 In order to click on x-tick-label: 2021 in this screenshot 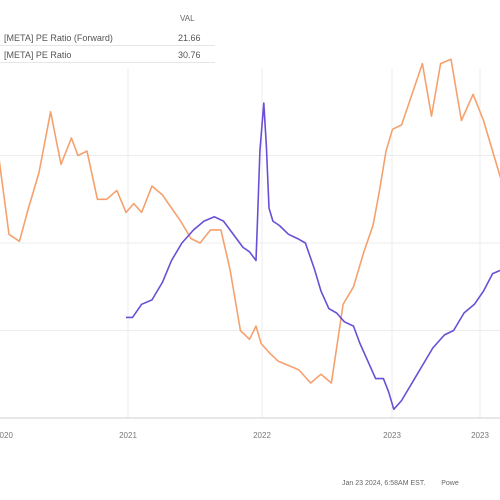, I will do `click(128, 435)`.